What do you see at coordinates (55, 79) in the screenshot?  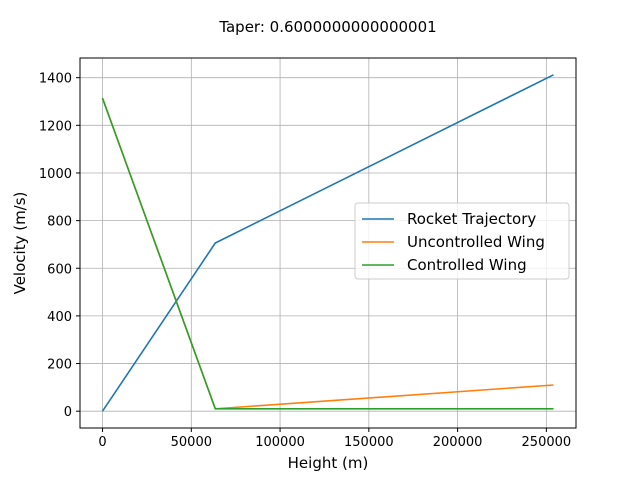 I see `y-tick-label: 1400` at bounding box center [55, 79].